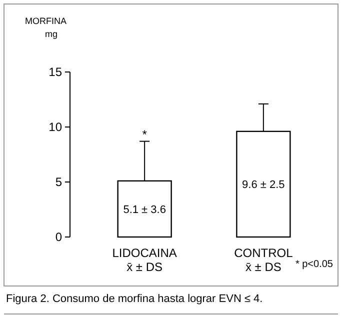 The height and width of the screenshot is (322, 343). Describe the element at coordinates (263, 185) in the screenshot. I see `data-label: 9.6 ± 2.5` at that location.